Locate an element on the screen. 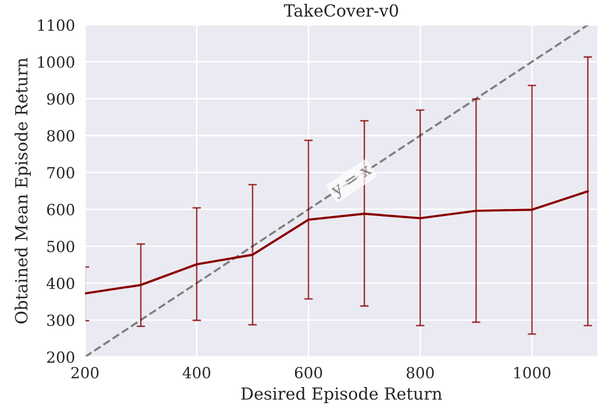 The width and height of the screenshot is (607, 415). x-tick-label: 1000 is located at coordinates (532, 372).